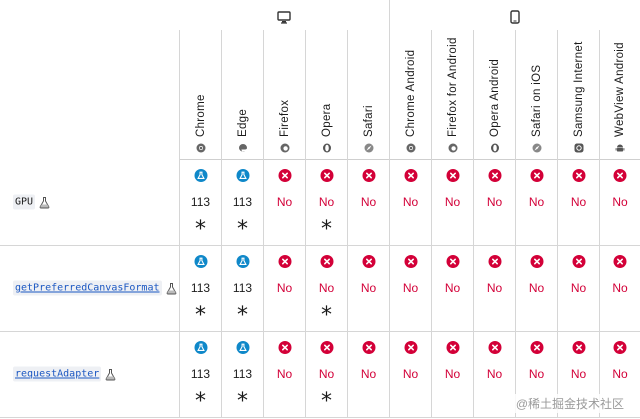 This screenshot has width=640, height=419. I want to click on browser-name: Opera, so click(326, 120).